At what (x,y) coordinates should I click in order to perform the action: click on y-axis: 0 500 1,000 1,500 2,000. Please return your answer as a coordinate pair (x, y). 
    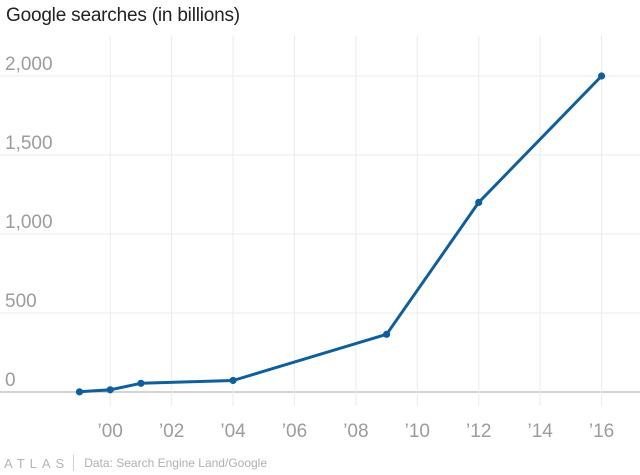
    Looking at the image, I should click on (29, 222).